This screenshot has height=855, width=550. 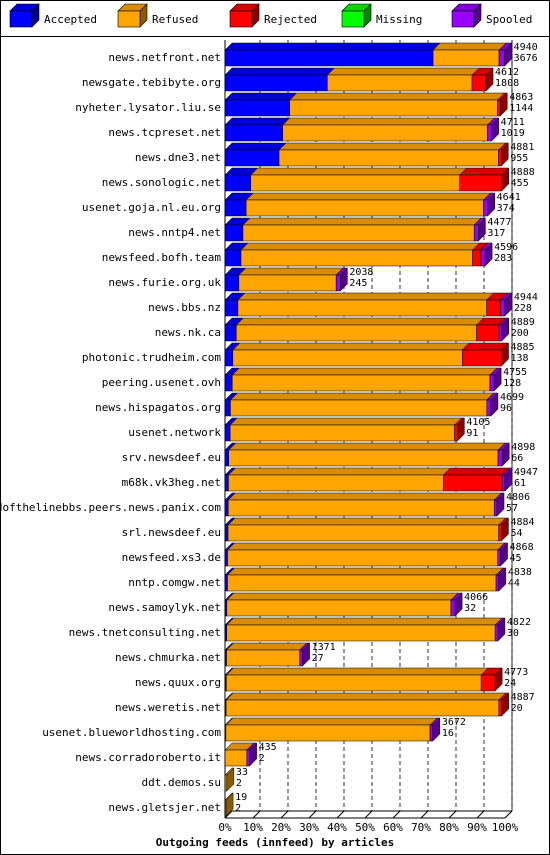 I want to click on legend-label: Spooled, so click(x=509, y=19).